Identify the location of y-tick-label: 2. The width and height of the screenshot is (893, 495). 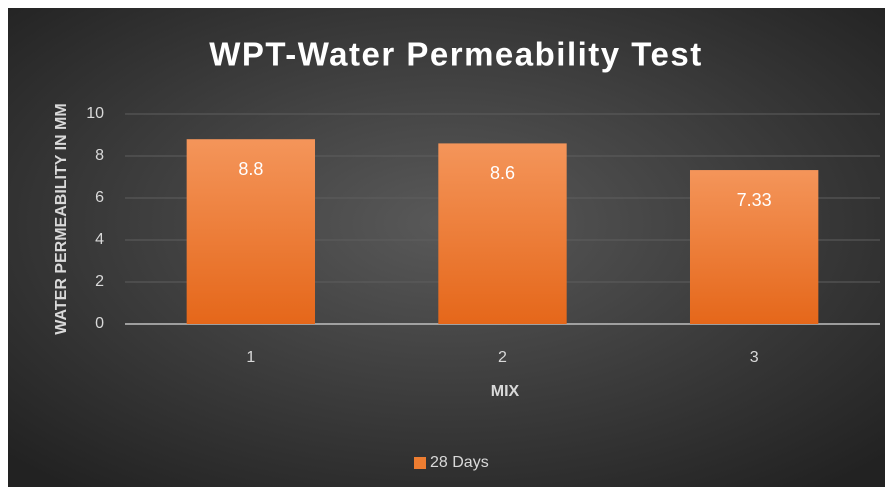
(99, 281).